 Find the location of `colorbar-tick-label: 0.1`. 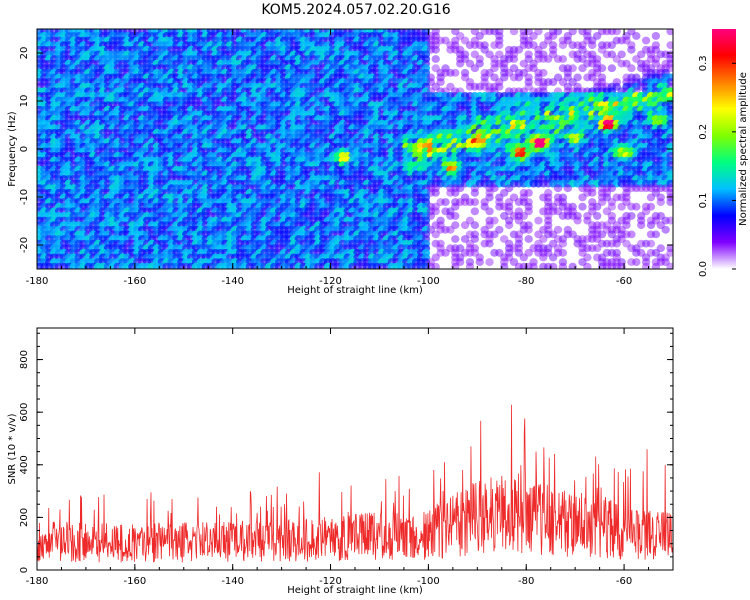

colorbar-tick-label: 0.1 is located at coordinates (703, 200).